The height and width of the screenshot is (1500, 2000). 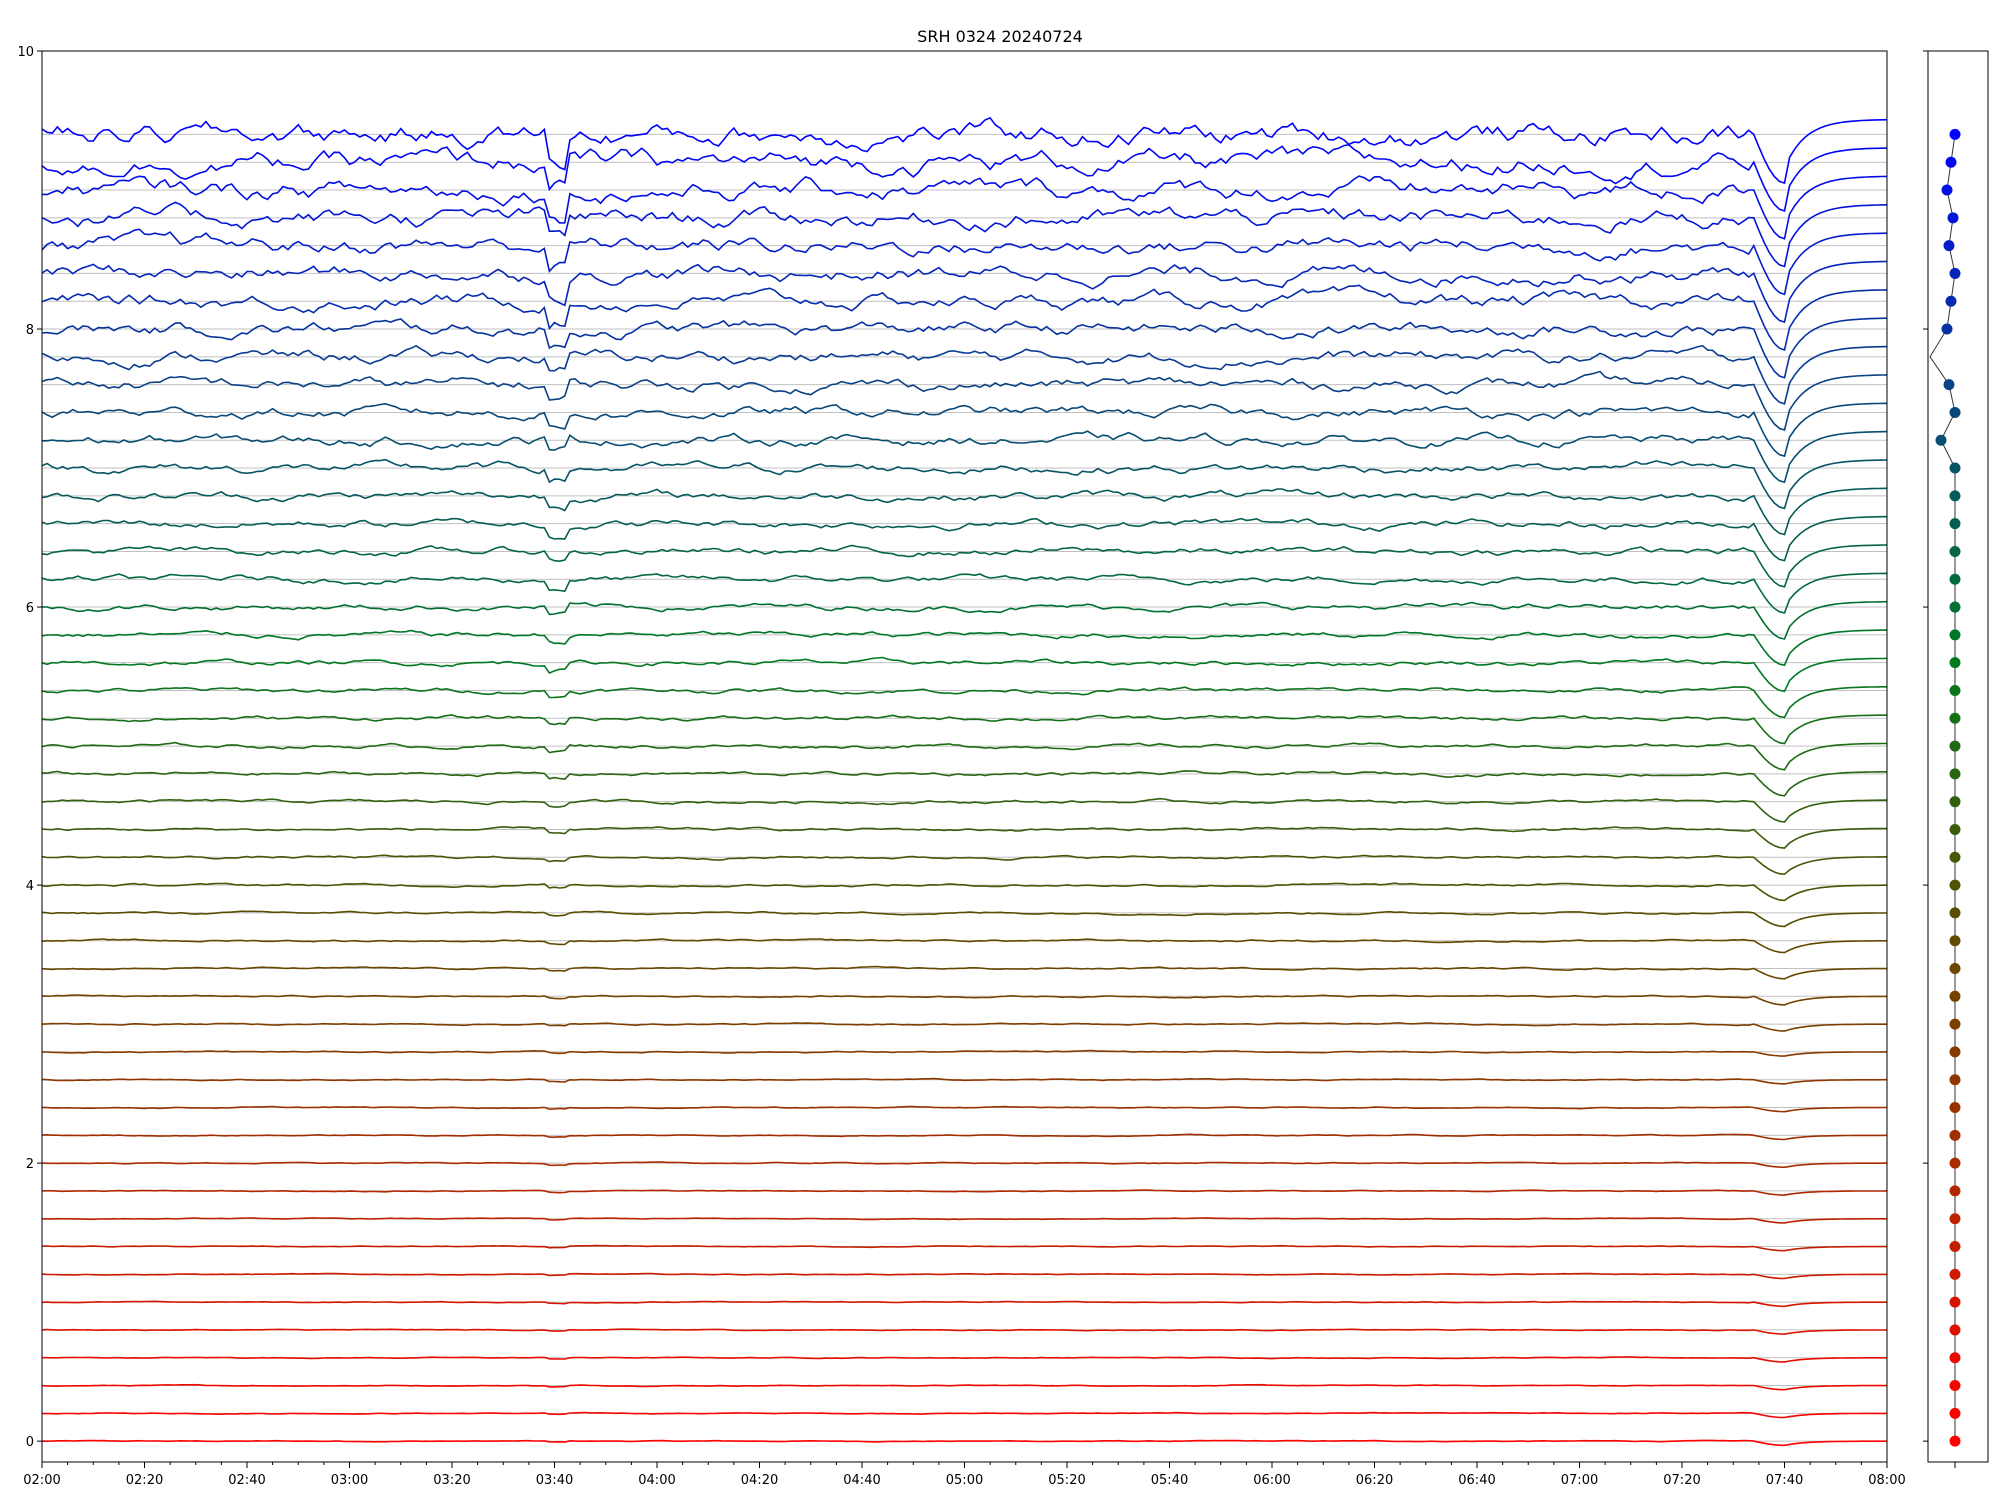 What do you see at coordinates (30, 886) in the screenshot?
I see `y-tick-label: 4` at bounding box center [30, 886].